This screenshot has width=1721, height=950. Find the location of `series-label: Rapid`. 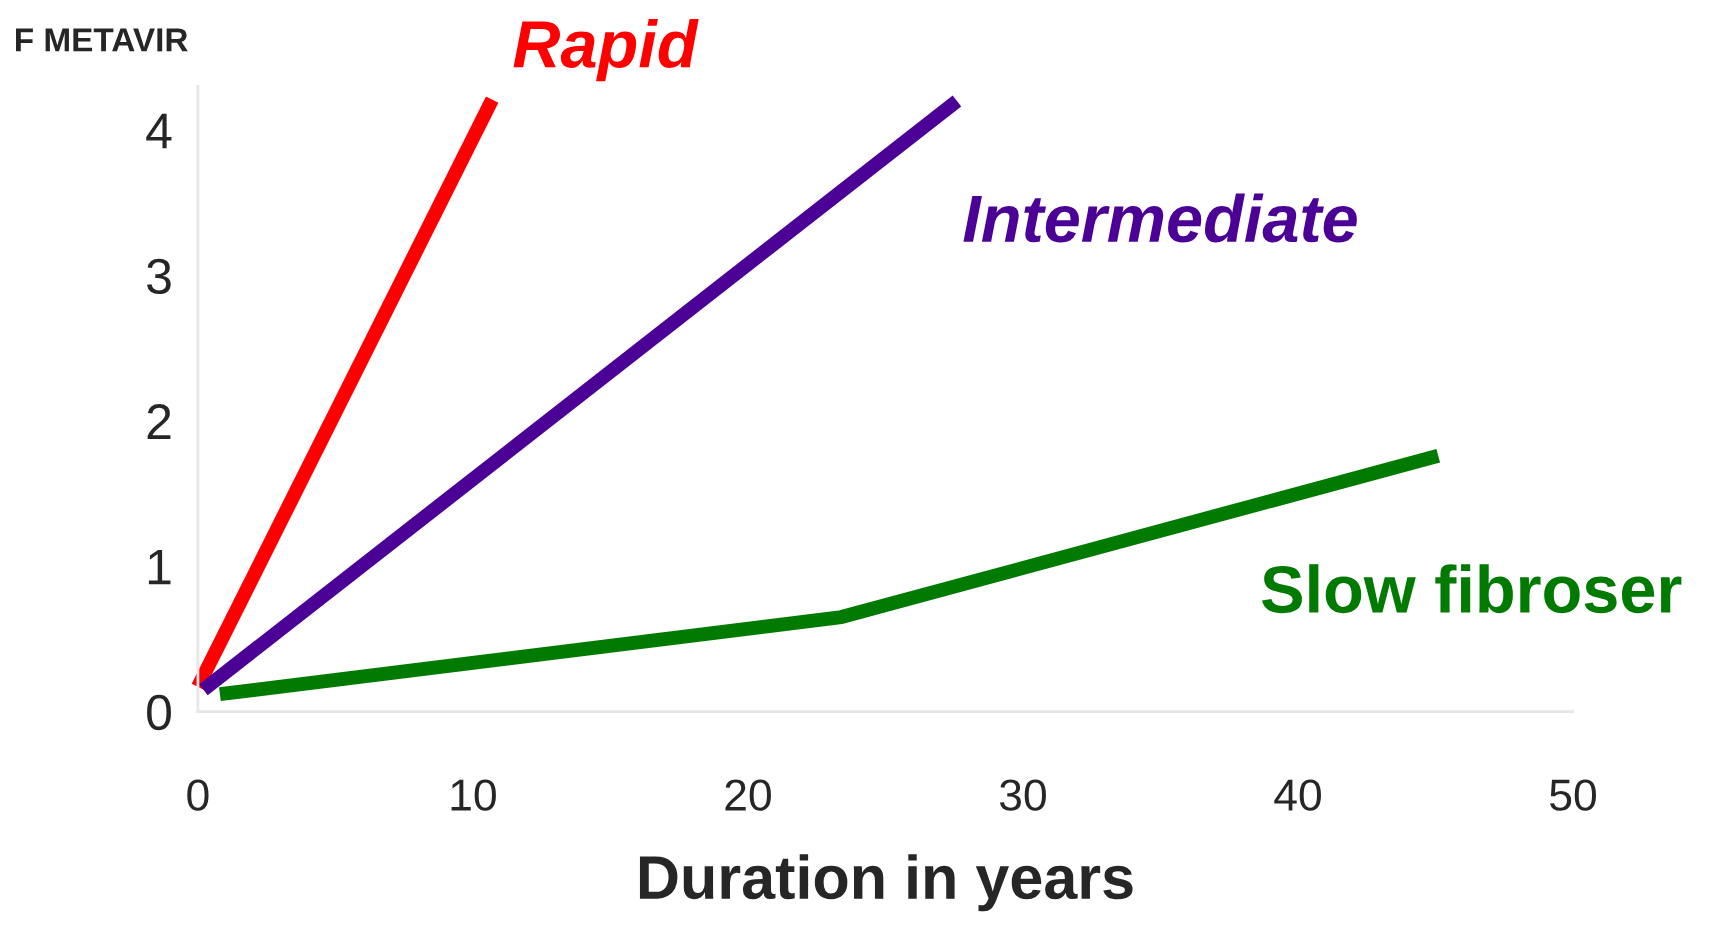

series-label: Rapid is located at coordinates (606, 50).